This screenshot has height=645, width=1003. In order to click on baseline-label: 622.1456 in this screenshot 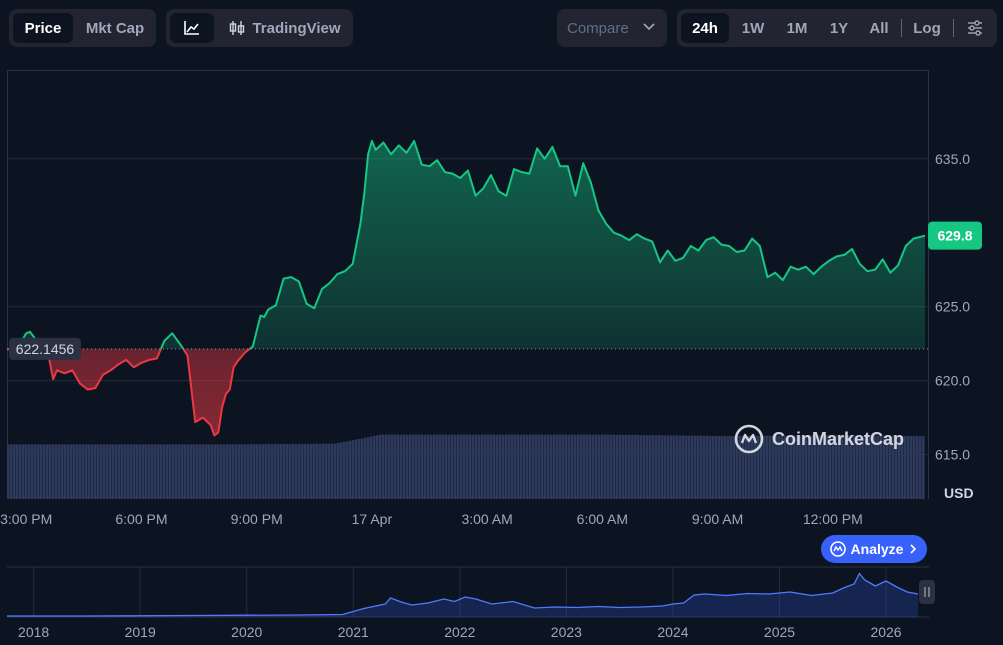, I will do `click(45, 349)`.